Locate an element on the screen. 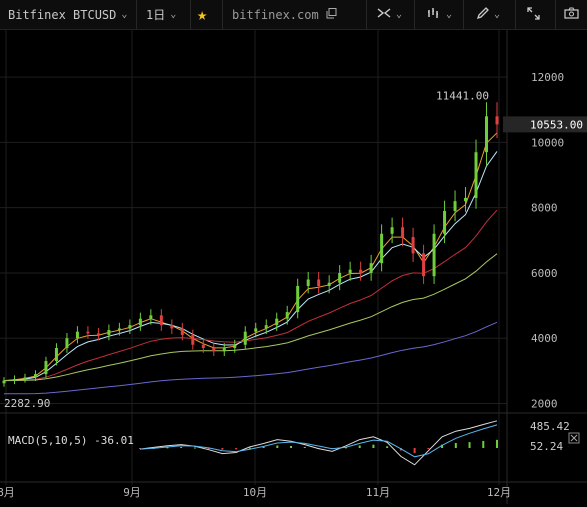  time-tick-label: 11月 is located at coordinates (378, 492).